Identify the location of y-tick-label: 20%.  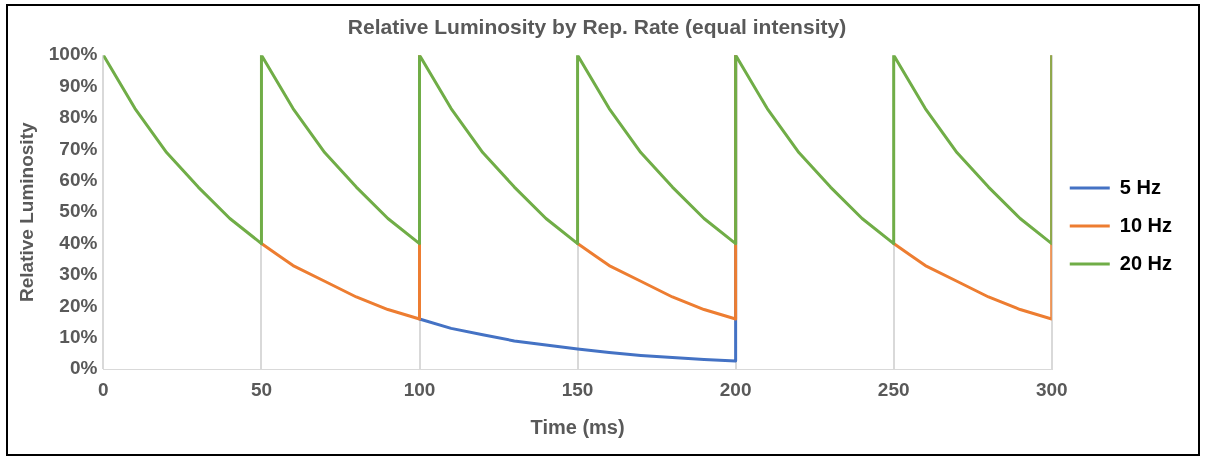
(78, 305).